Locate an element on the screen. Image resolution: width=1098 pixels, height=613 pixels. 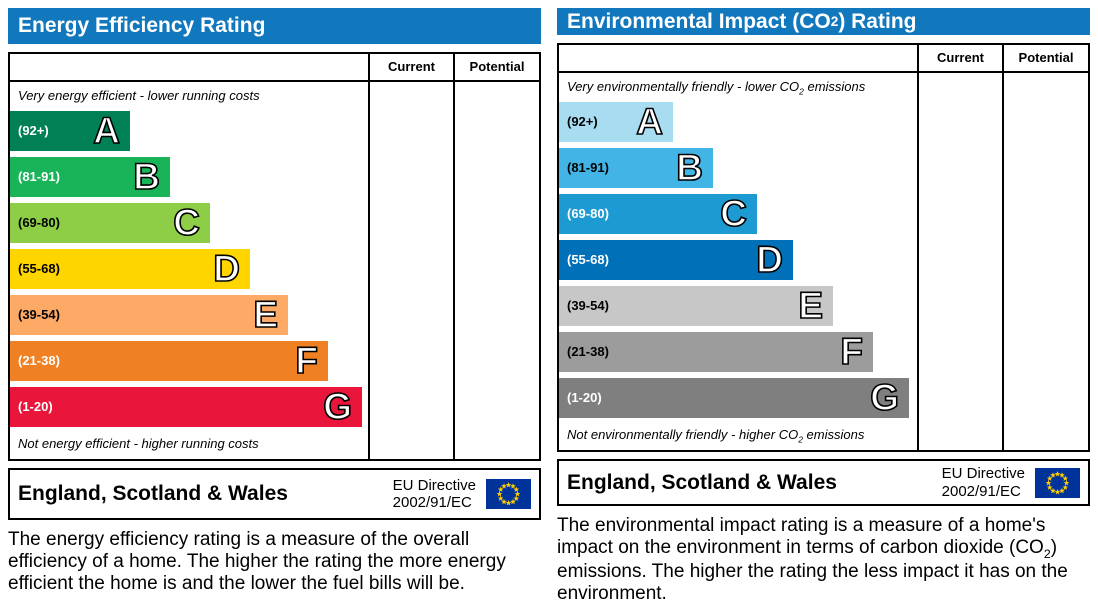
panel-title-text: Environmental Impact (CO is located at coordinates (699, 21).